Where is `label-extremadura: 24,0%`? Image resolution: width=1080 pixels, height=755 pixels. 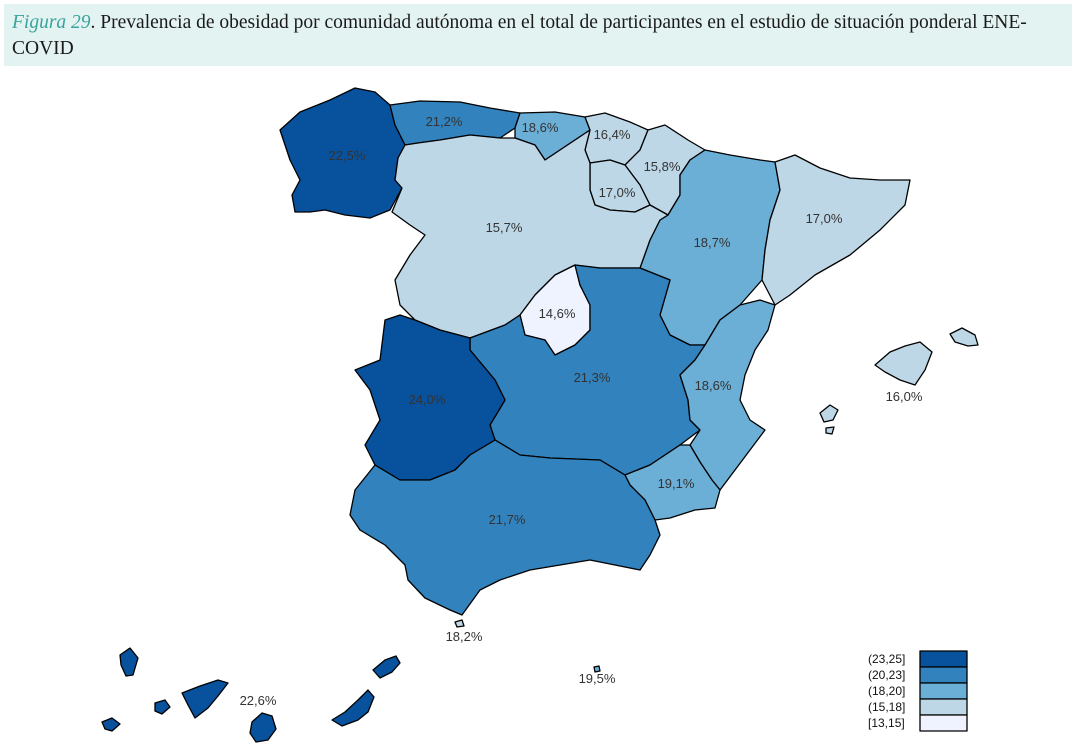
label-extremadura: 24,0% is located at coordinates (427, 399).